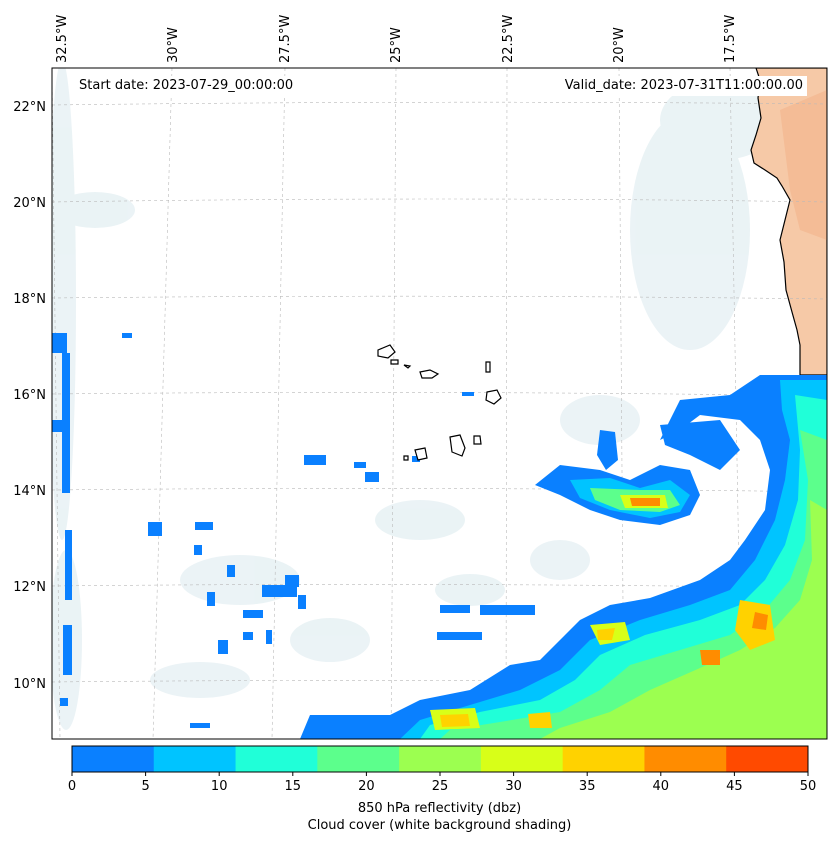 The width and height of the screenshot is (837, 843). I want to click on reflectivity-cluster-central, so click(637, 472).